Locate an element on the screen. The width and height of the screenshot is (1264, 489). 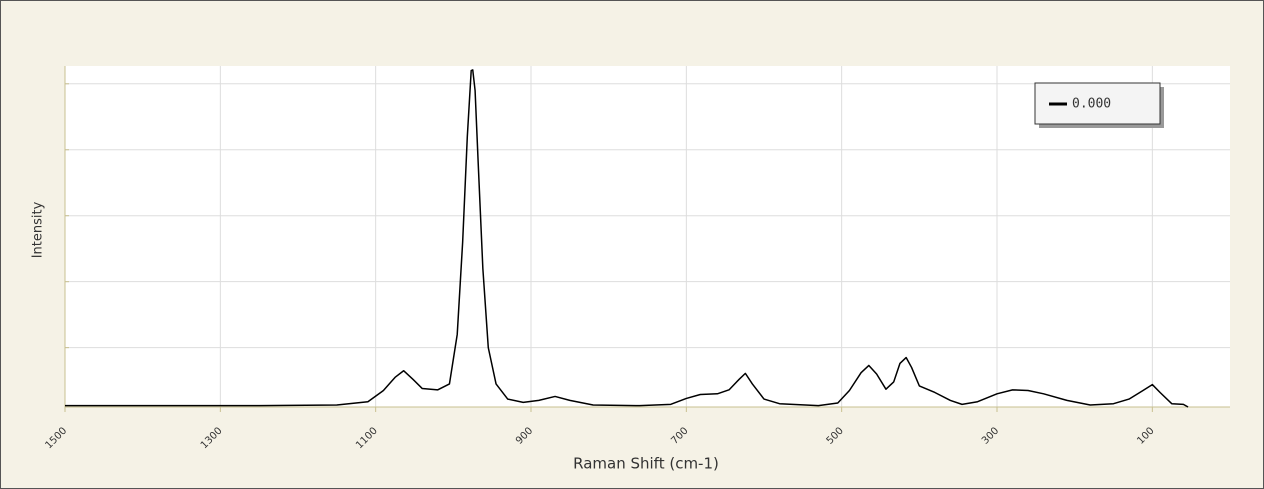
legend-label: 0.000 is located at coordinates (1091, 104).